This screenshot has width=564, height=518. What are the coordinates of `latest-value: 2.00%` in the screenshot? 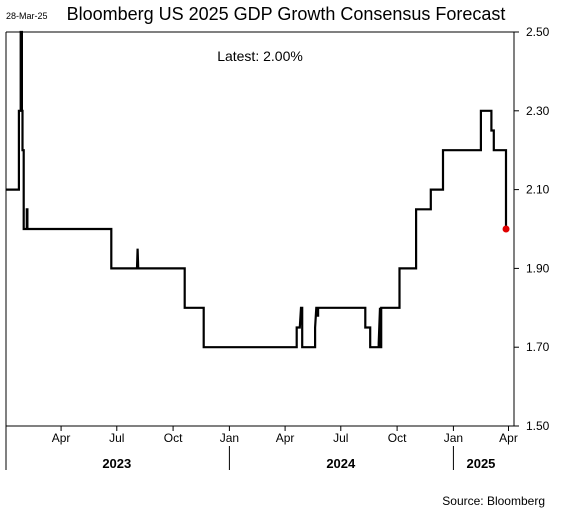 It's located at (283, 56).